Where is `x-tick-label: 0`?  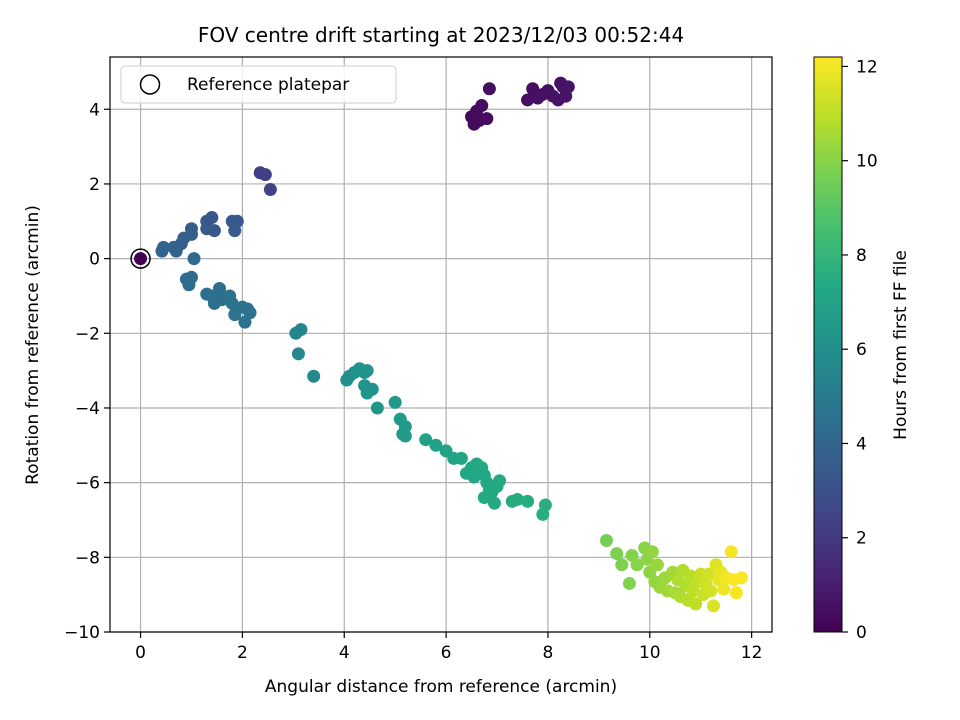
x-tick-label: 0 is located at coordinates (140, 653).